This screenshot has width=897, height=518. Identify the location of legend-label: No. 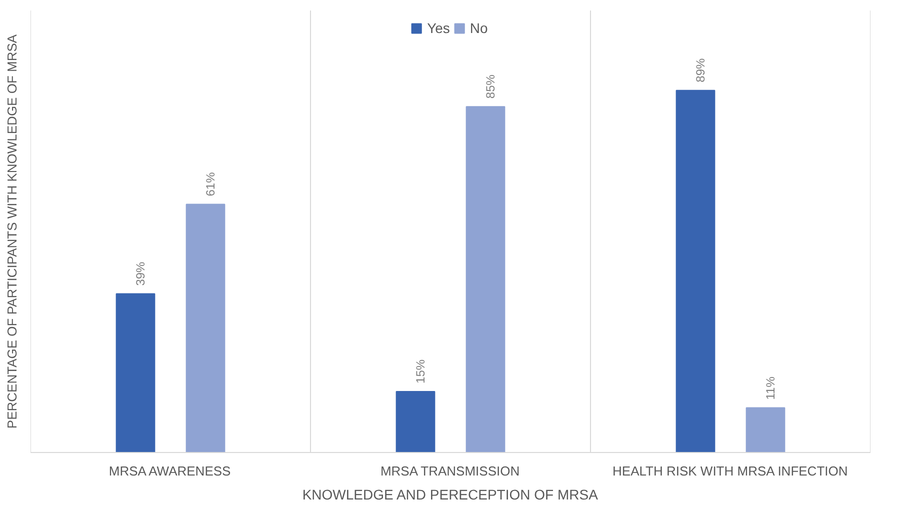
(479, 28).